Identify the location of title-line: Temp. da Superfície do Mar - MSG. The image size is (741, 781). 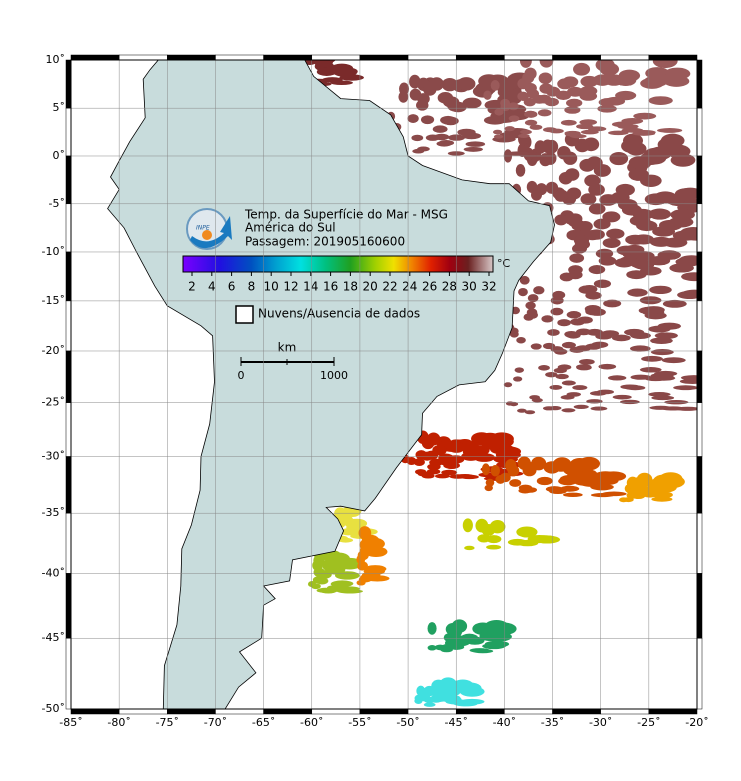
(346, 215).